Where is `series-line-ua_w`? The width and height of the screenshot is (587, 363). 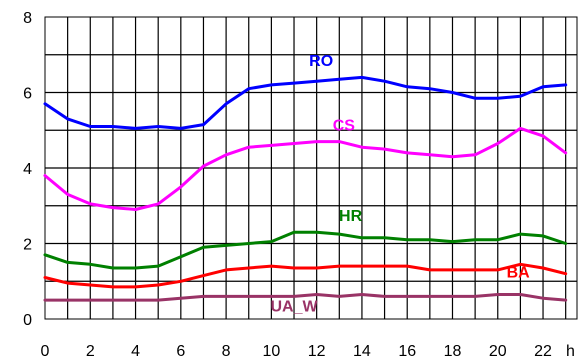
series-line-ua_w is located at coordinates (305, 297).